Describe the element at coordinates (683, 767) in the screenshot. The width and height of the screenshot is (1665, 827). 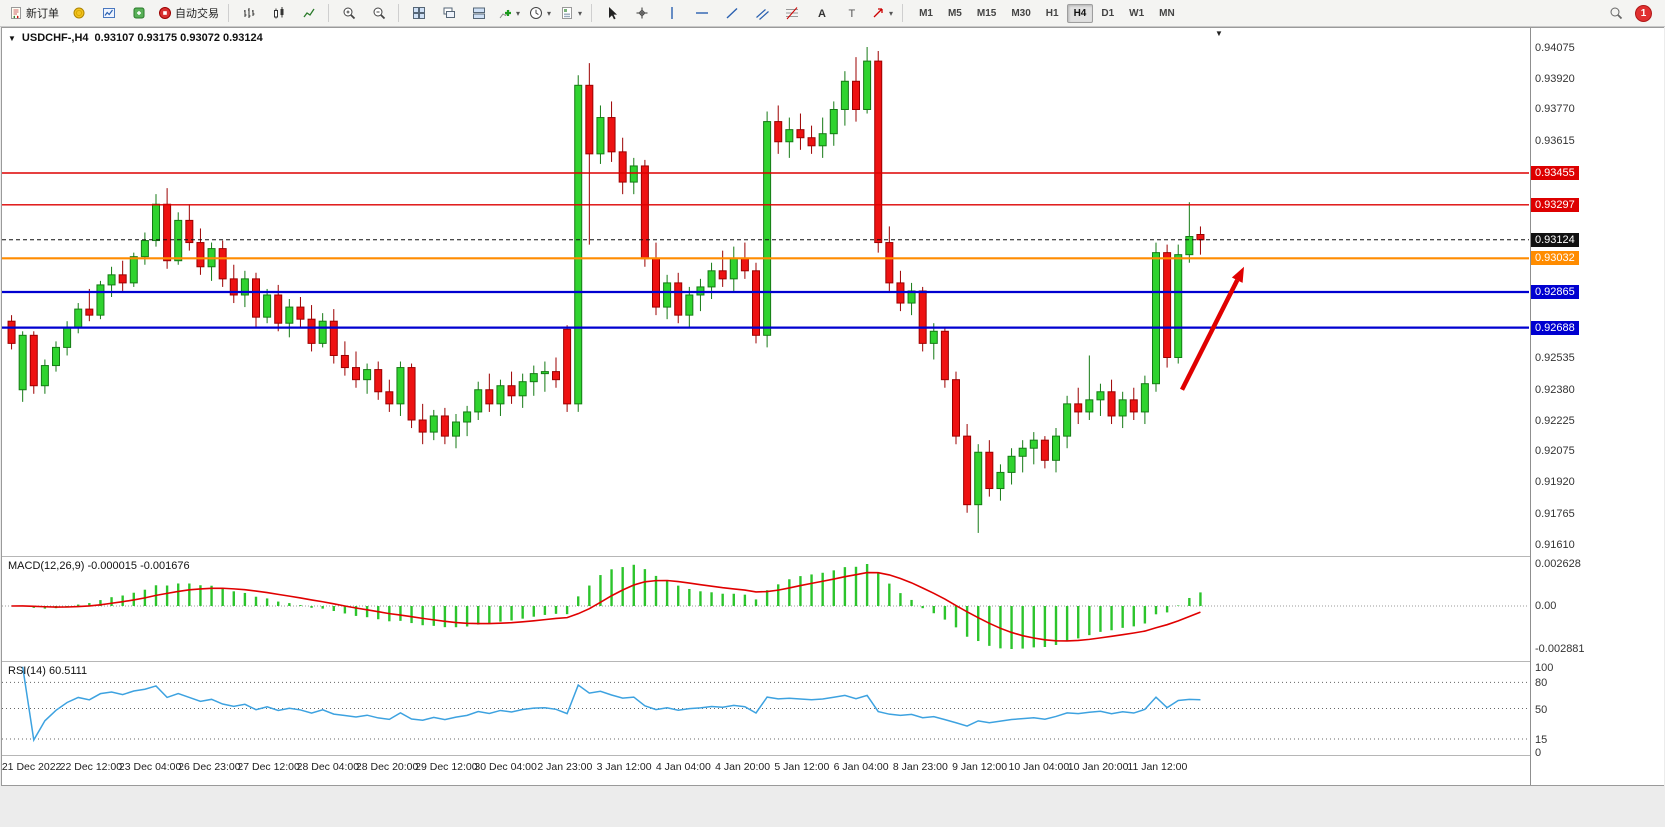
I see `time-axis-label: 4 Jan 04:00` at that location.